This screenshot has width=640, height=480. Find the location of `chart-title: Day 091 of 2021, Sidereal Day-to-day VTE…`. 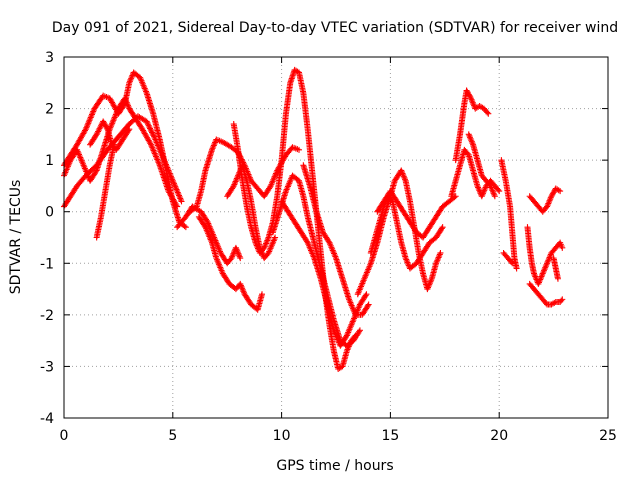

chart-title: Day 091 of 2021, Sidereal Day-to-day VTE… is located at coordinates (335, 28).